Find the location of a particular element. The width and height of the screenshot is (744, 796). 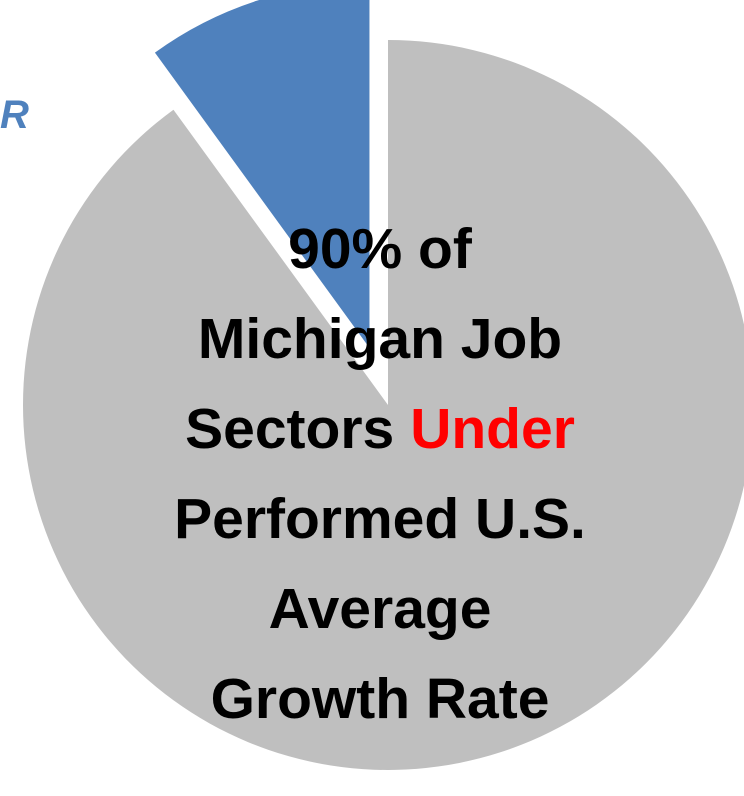

annotation-segment: Michigan Job is located at coordinates (380, 339).